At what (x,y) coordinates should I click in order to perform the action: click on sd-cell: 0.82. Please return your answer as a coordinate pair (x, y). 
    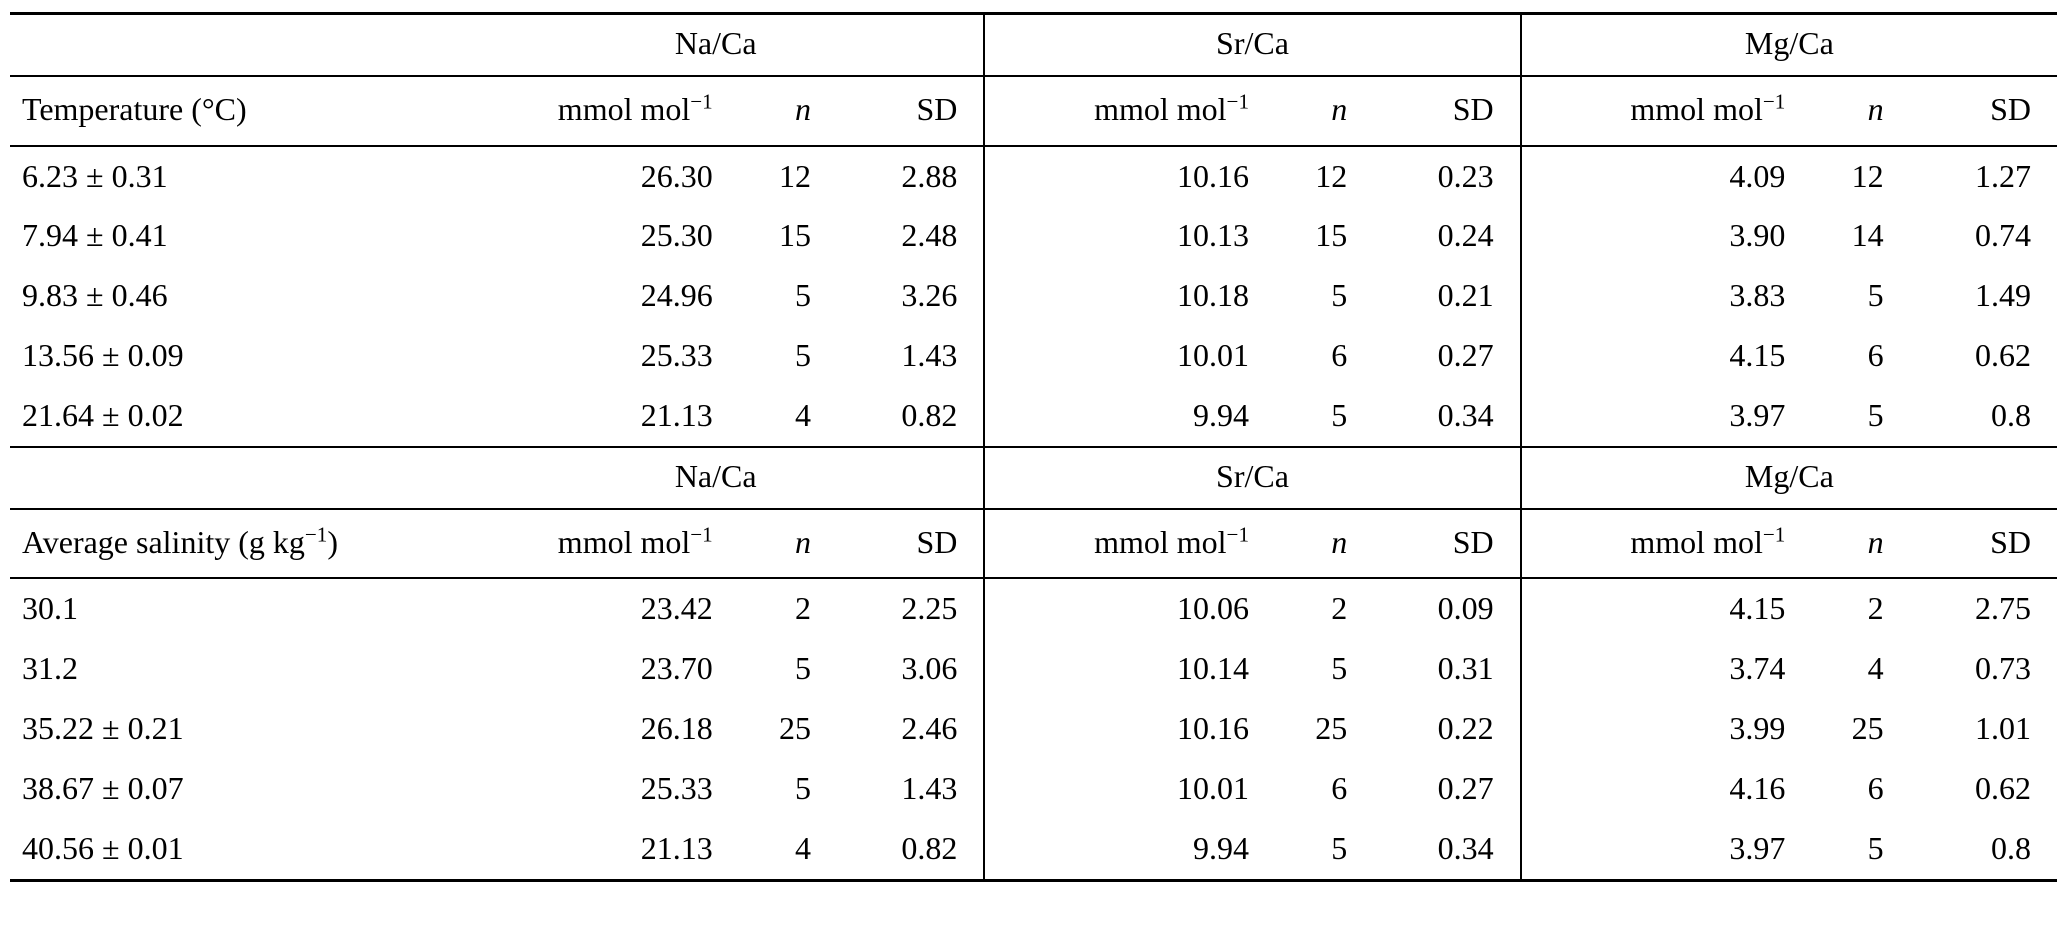
    Looking at the image, I should click on (929, 414).